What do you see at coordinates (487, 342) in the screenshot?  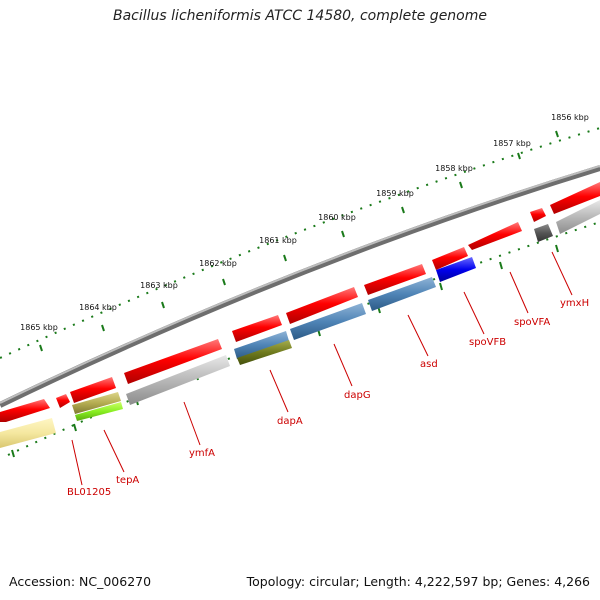 I see `gene-label-spovfb: spoVFB` at bounding box center [487, 342].